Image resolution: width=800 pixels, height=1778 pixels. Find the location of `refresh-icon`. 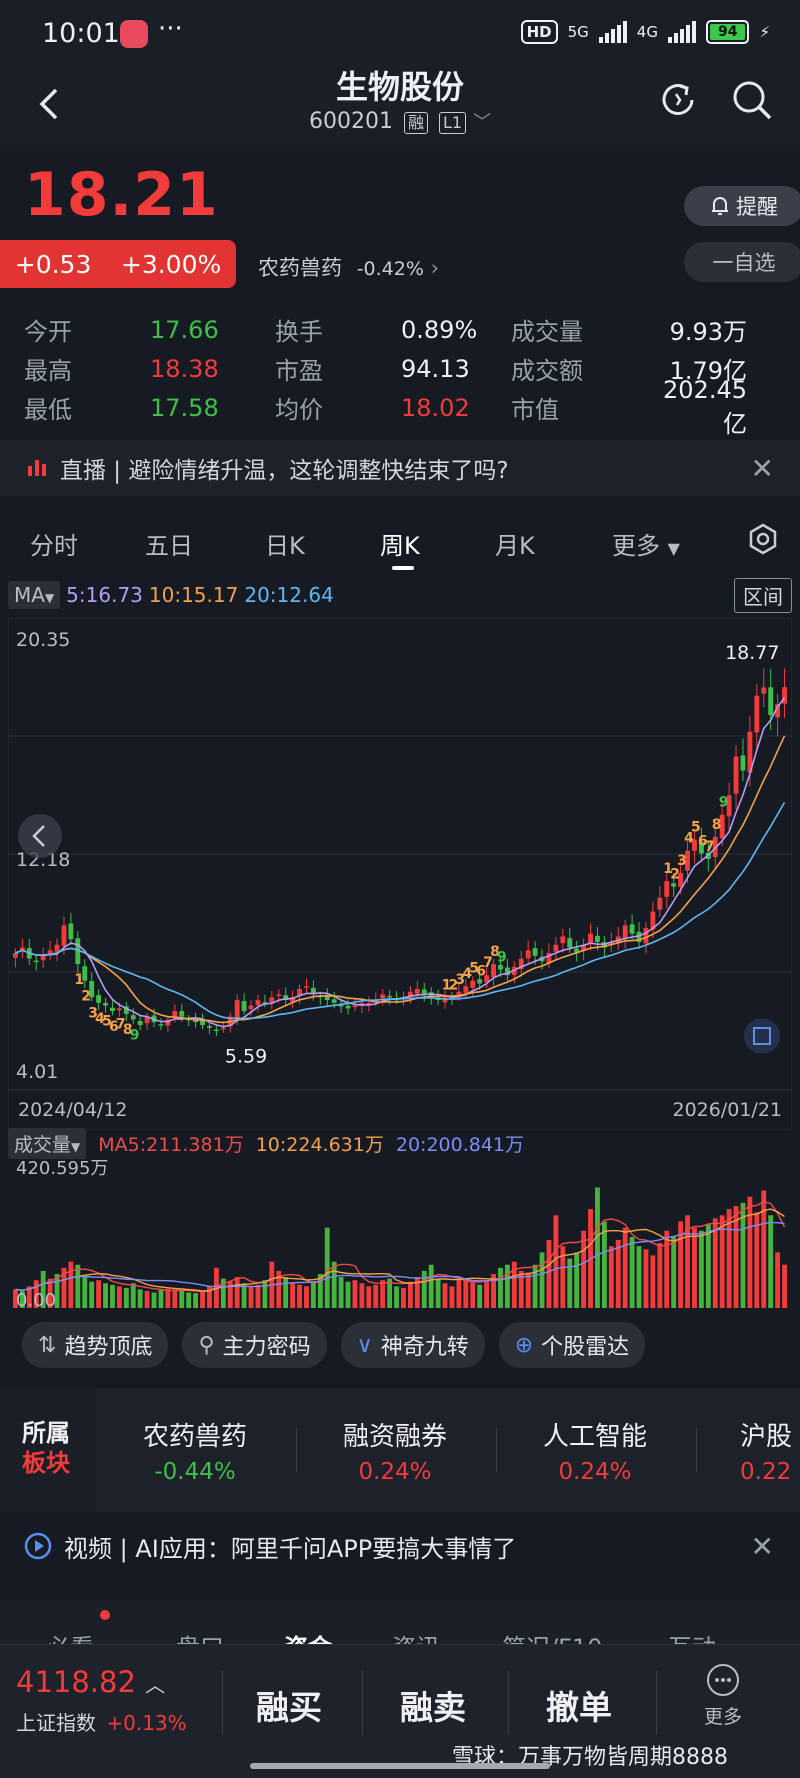

refresh-icon is located at coordinates (678, 100).